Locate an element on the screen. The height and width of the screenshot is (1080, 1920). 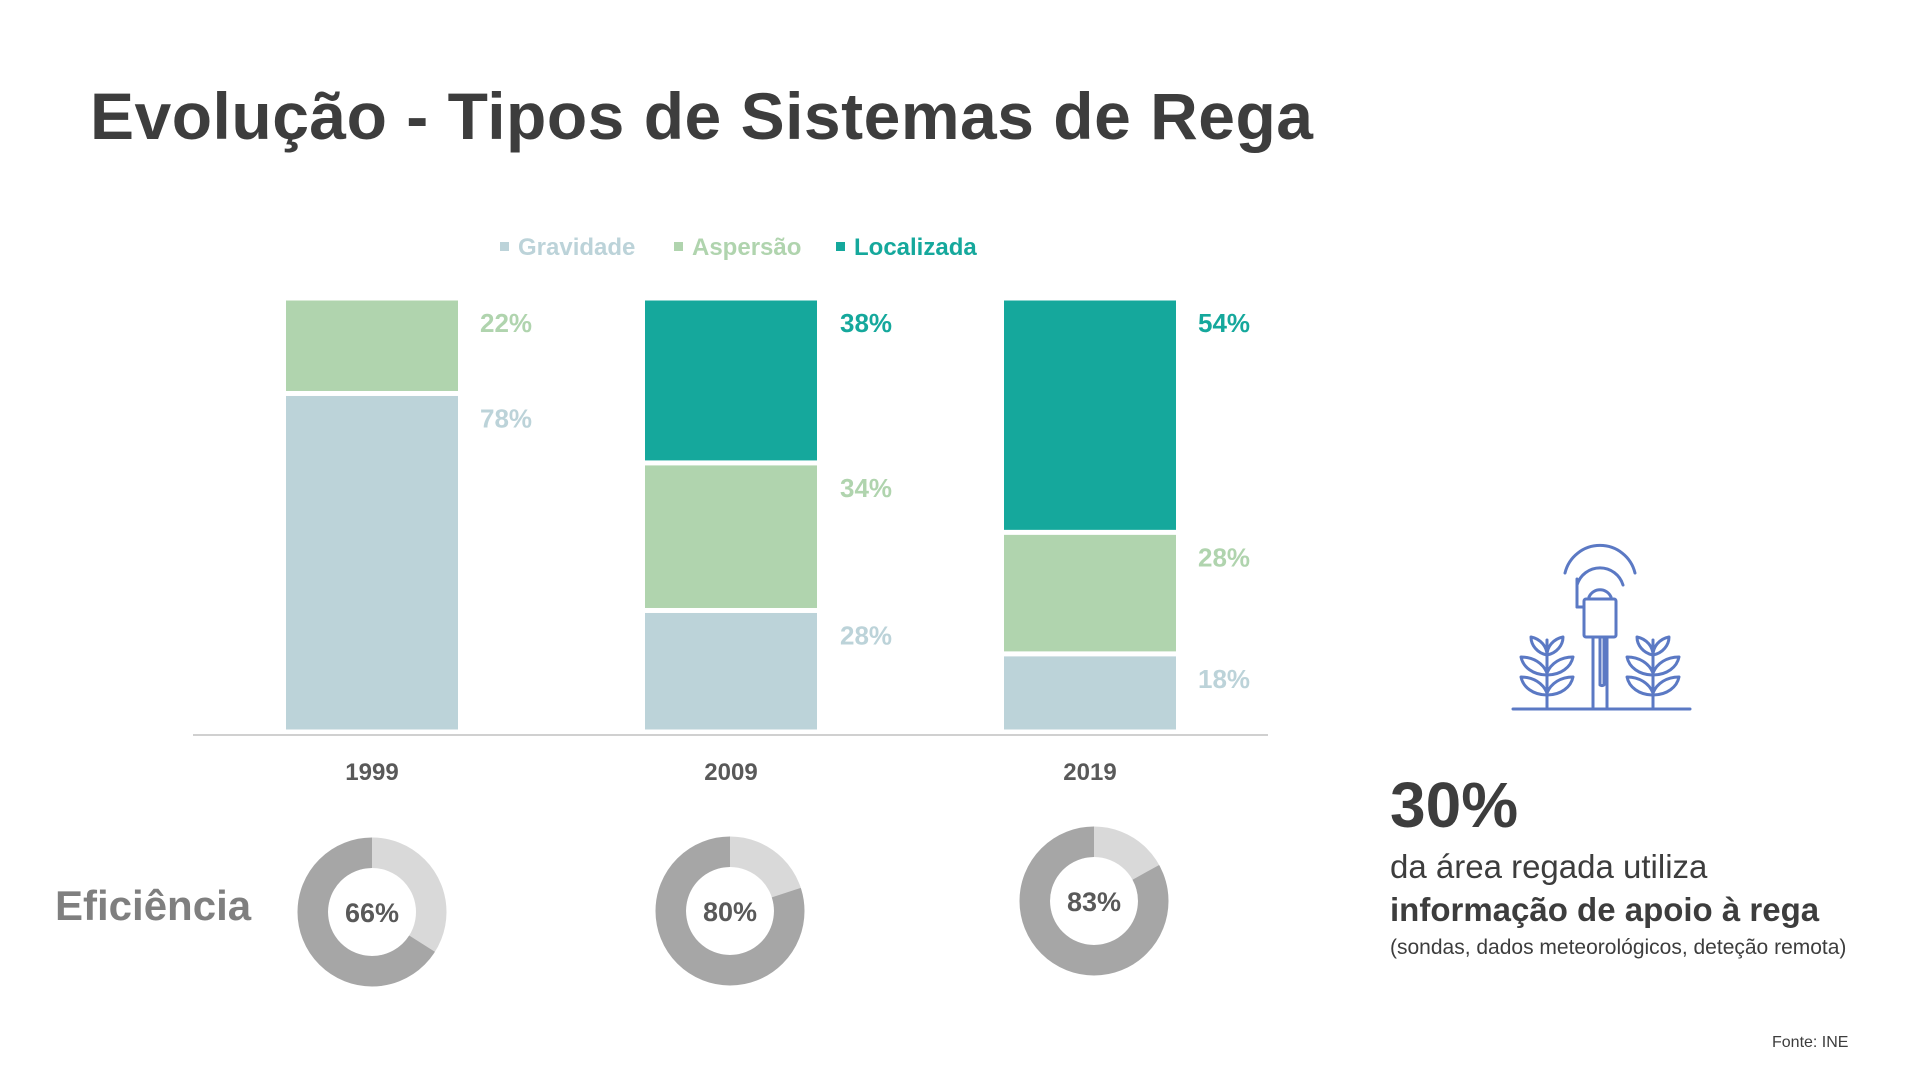
donut-outline-2009 is located at coordinates (730, 911).